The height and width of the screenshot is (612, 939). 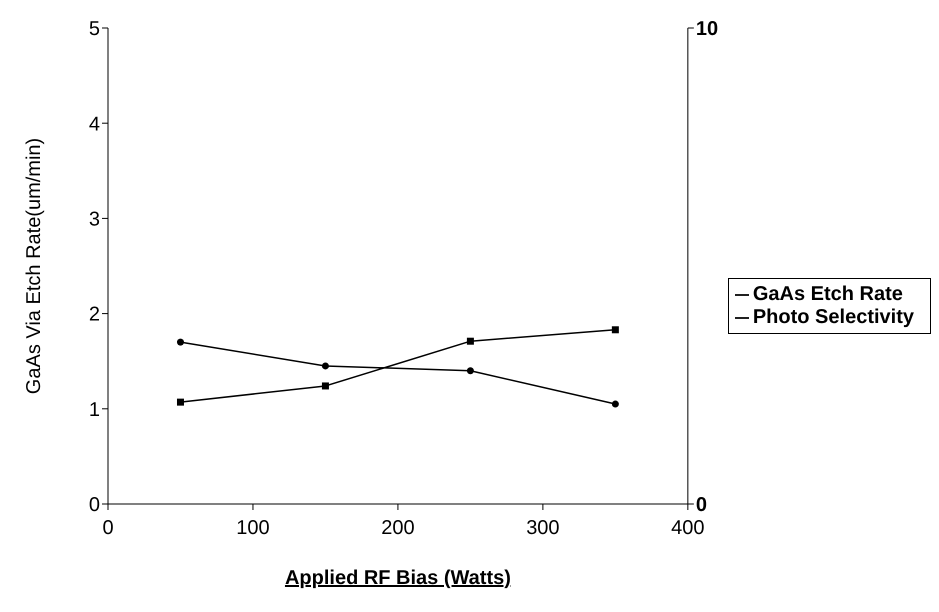 I want to click on y2-tick-label: 10, so click(x=707, y=29).